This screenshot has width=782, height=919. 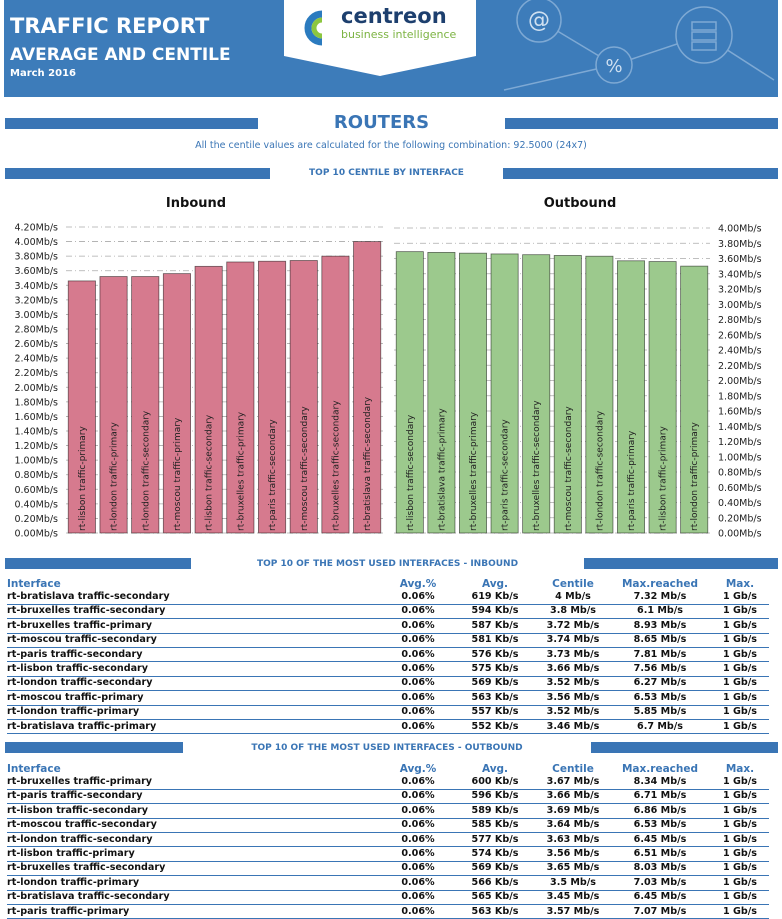 What do you see at coordinates (740, 229) in the screenshot?
I see `y-tick-label: 4.00Mb/s` at bounding box center [740, 229].